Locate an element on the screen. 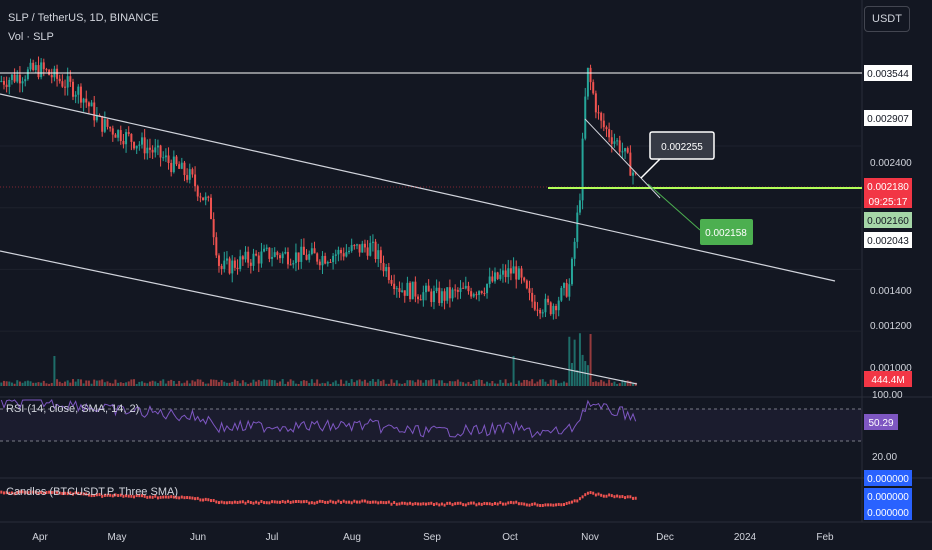  price-tag-current-box is located at coordinates (888, 186).